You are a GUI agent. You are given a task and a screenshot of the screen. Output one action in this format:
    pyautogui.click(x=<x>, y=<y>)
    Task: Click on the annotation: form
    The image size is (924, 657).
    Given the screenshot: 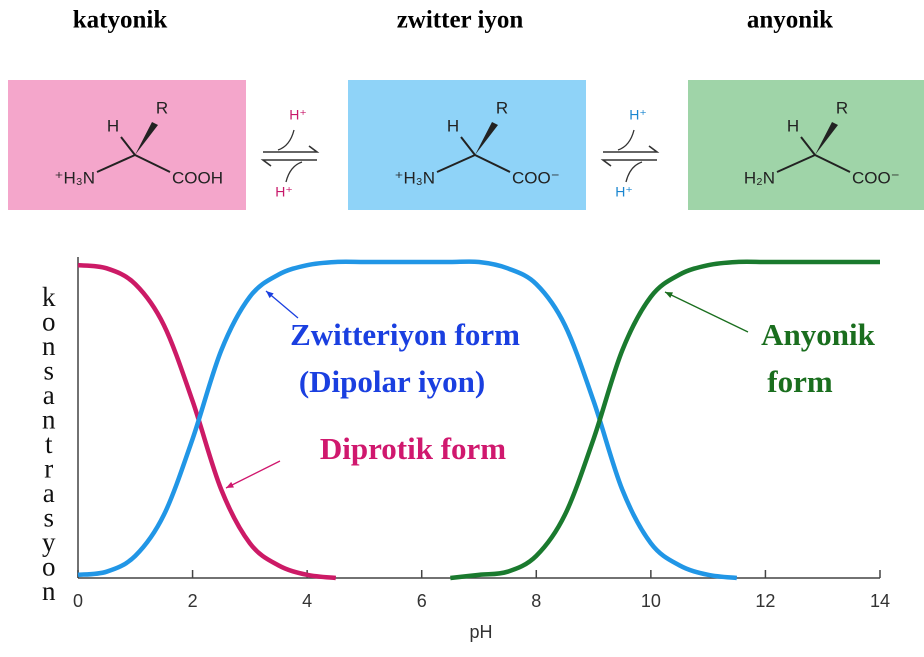 What is the action you would take?
    pyautogui.click(x=800, y=381)
    